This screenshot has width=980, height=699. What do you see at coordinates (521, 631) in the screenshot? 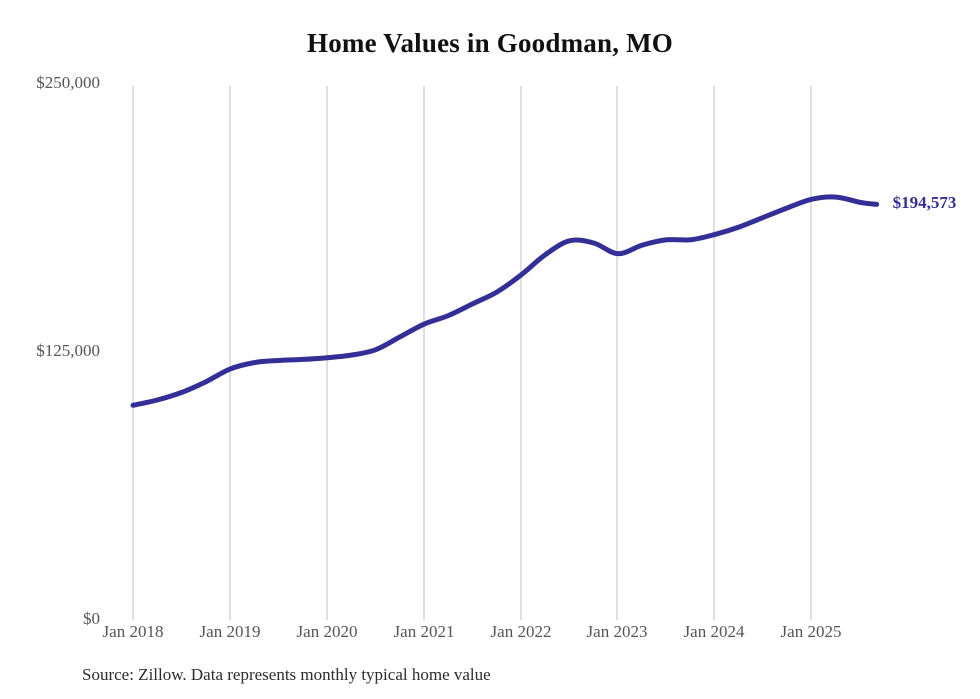
I see `x-tick-label: Jan 2022` at bounding box center [521, 631].